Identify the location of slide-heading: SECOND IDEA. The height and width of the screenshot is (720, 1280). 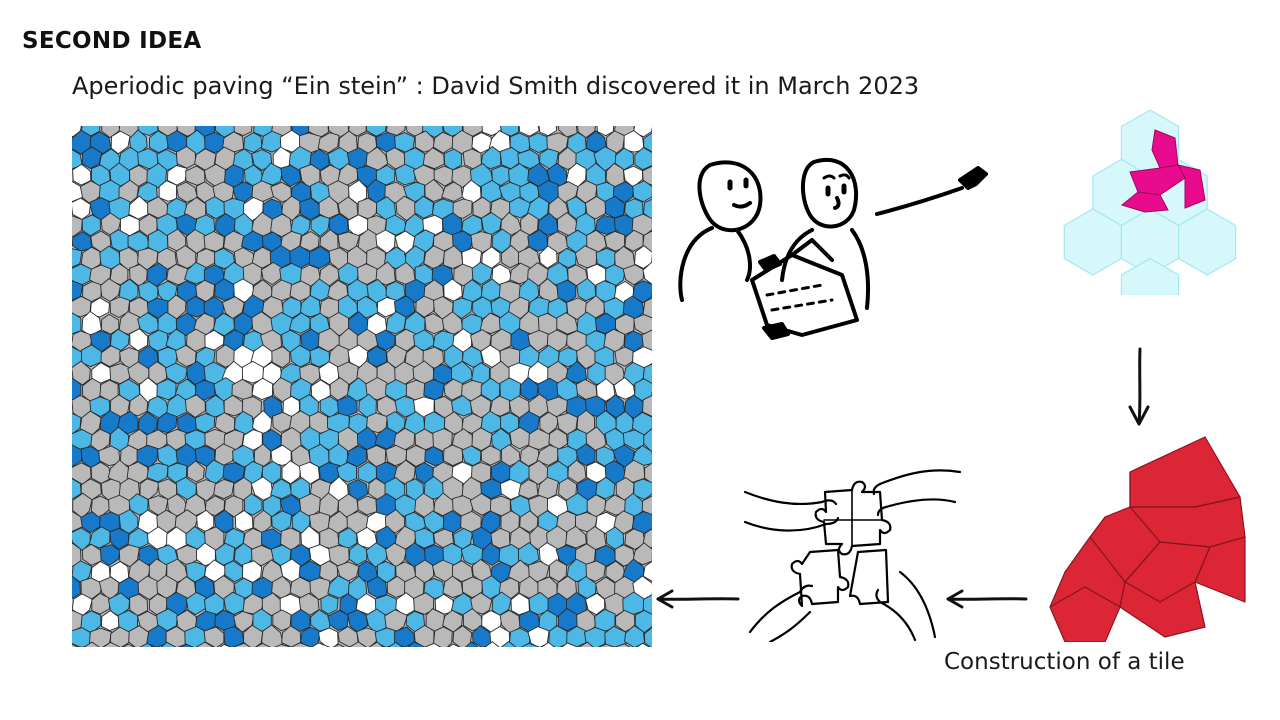
(112, 41).